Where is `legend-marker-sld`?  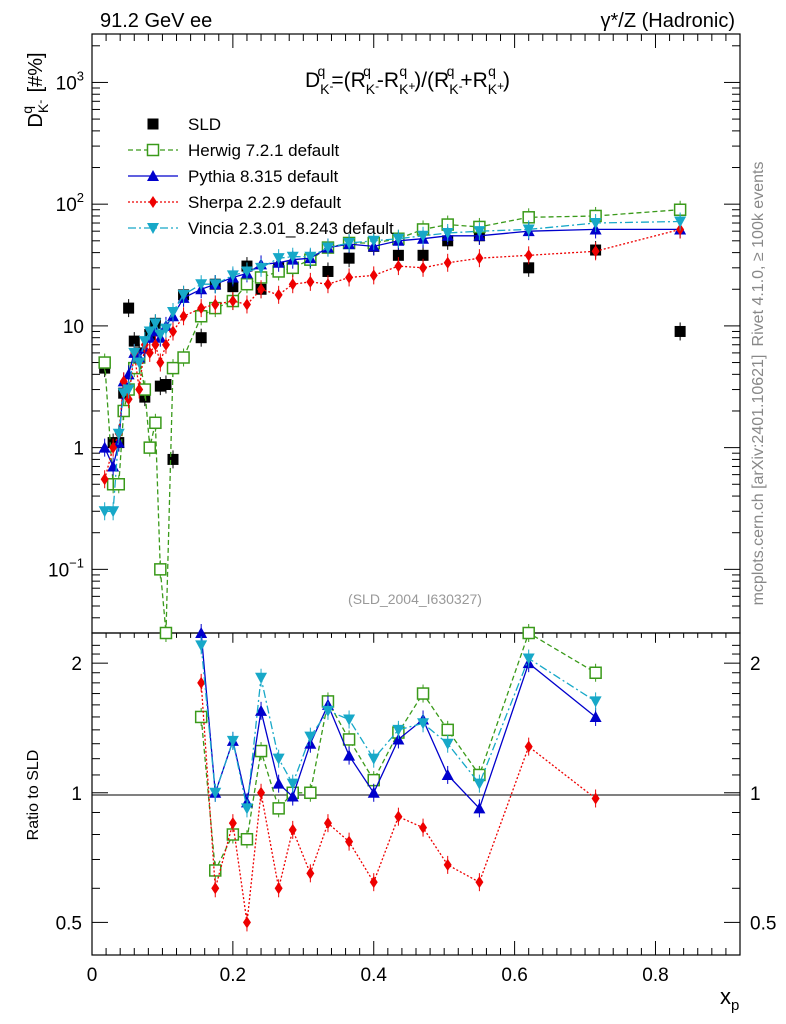
legend-marker-sld is located at coordinates (153, 124).